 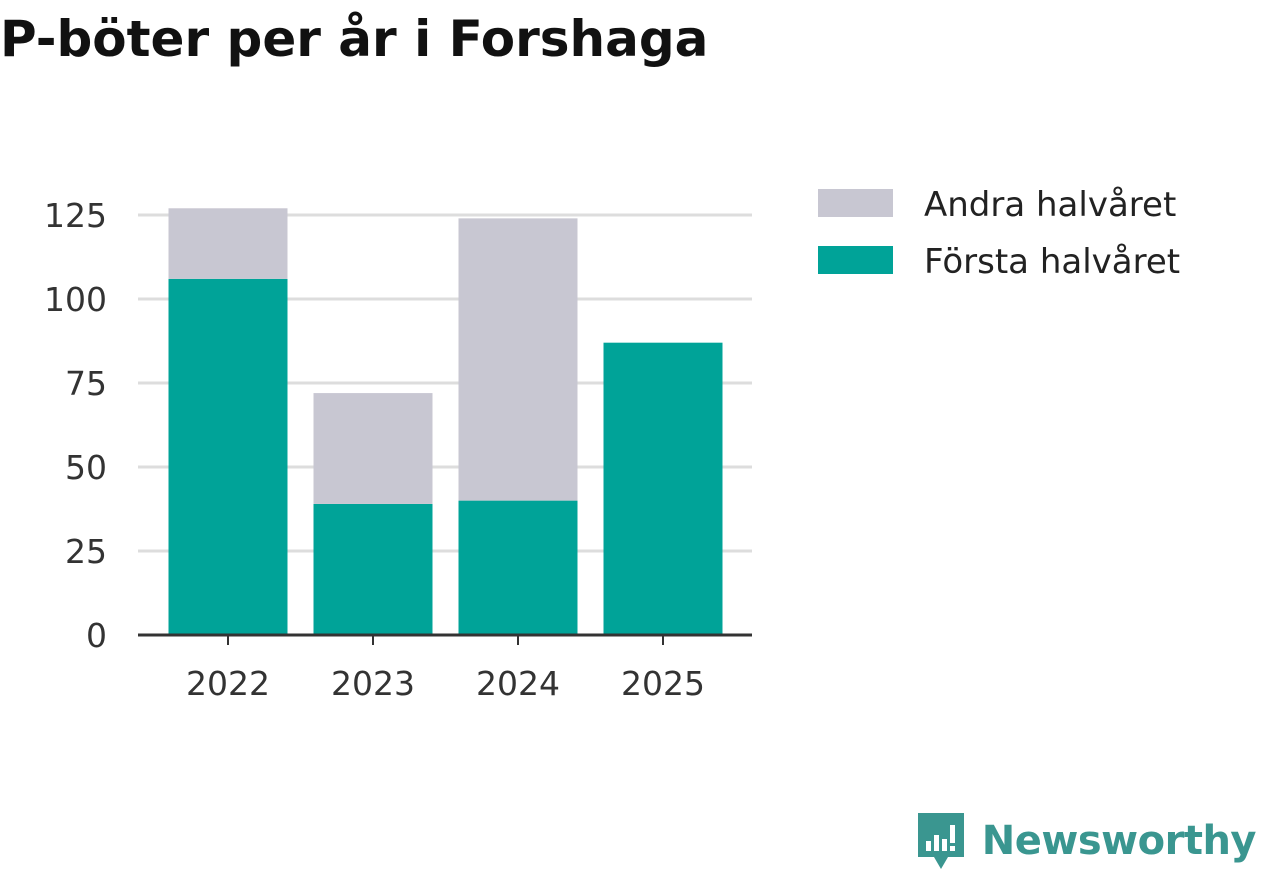 I want to click on bar-2025-forsta, so click(x=663, y=488).